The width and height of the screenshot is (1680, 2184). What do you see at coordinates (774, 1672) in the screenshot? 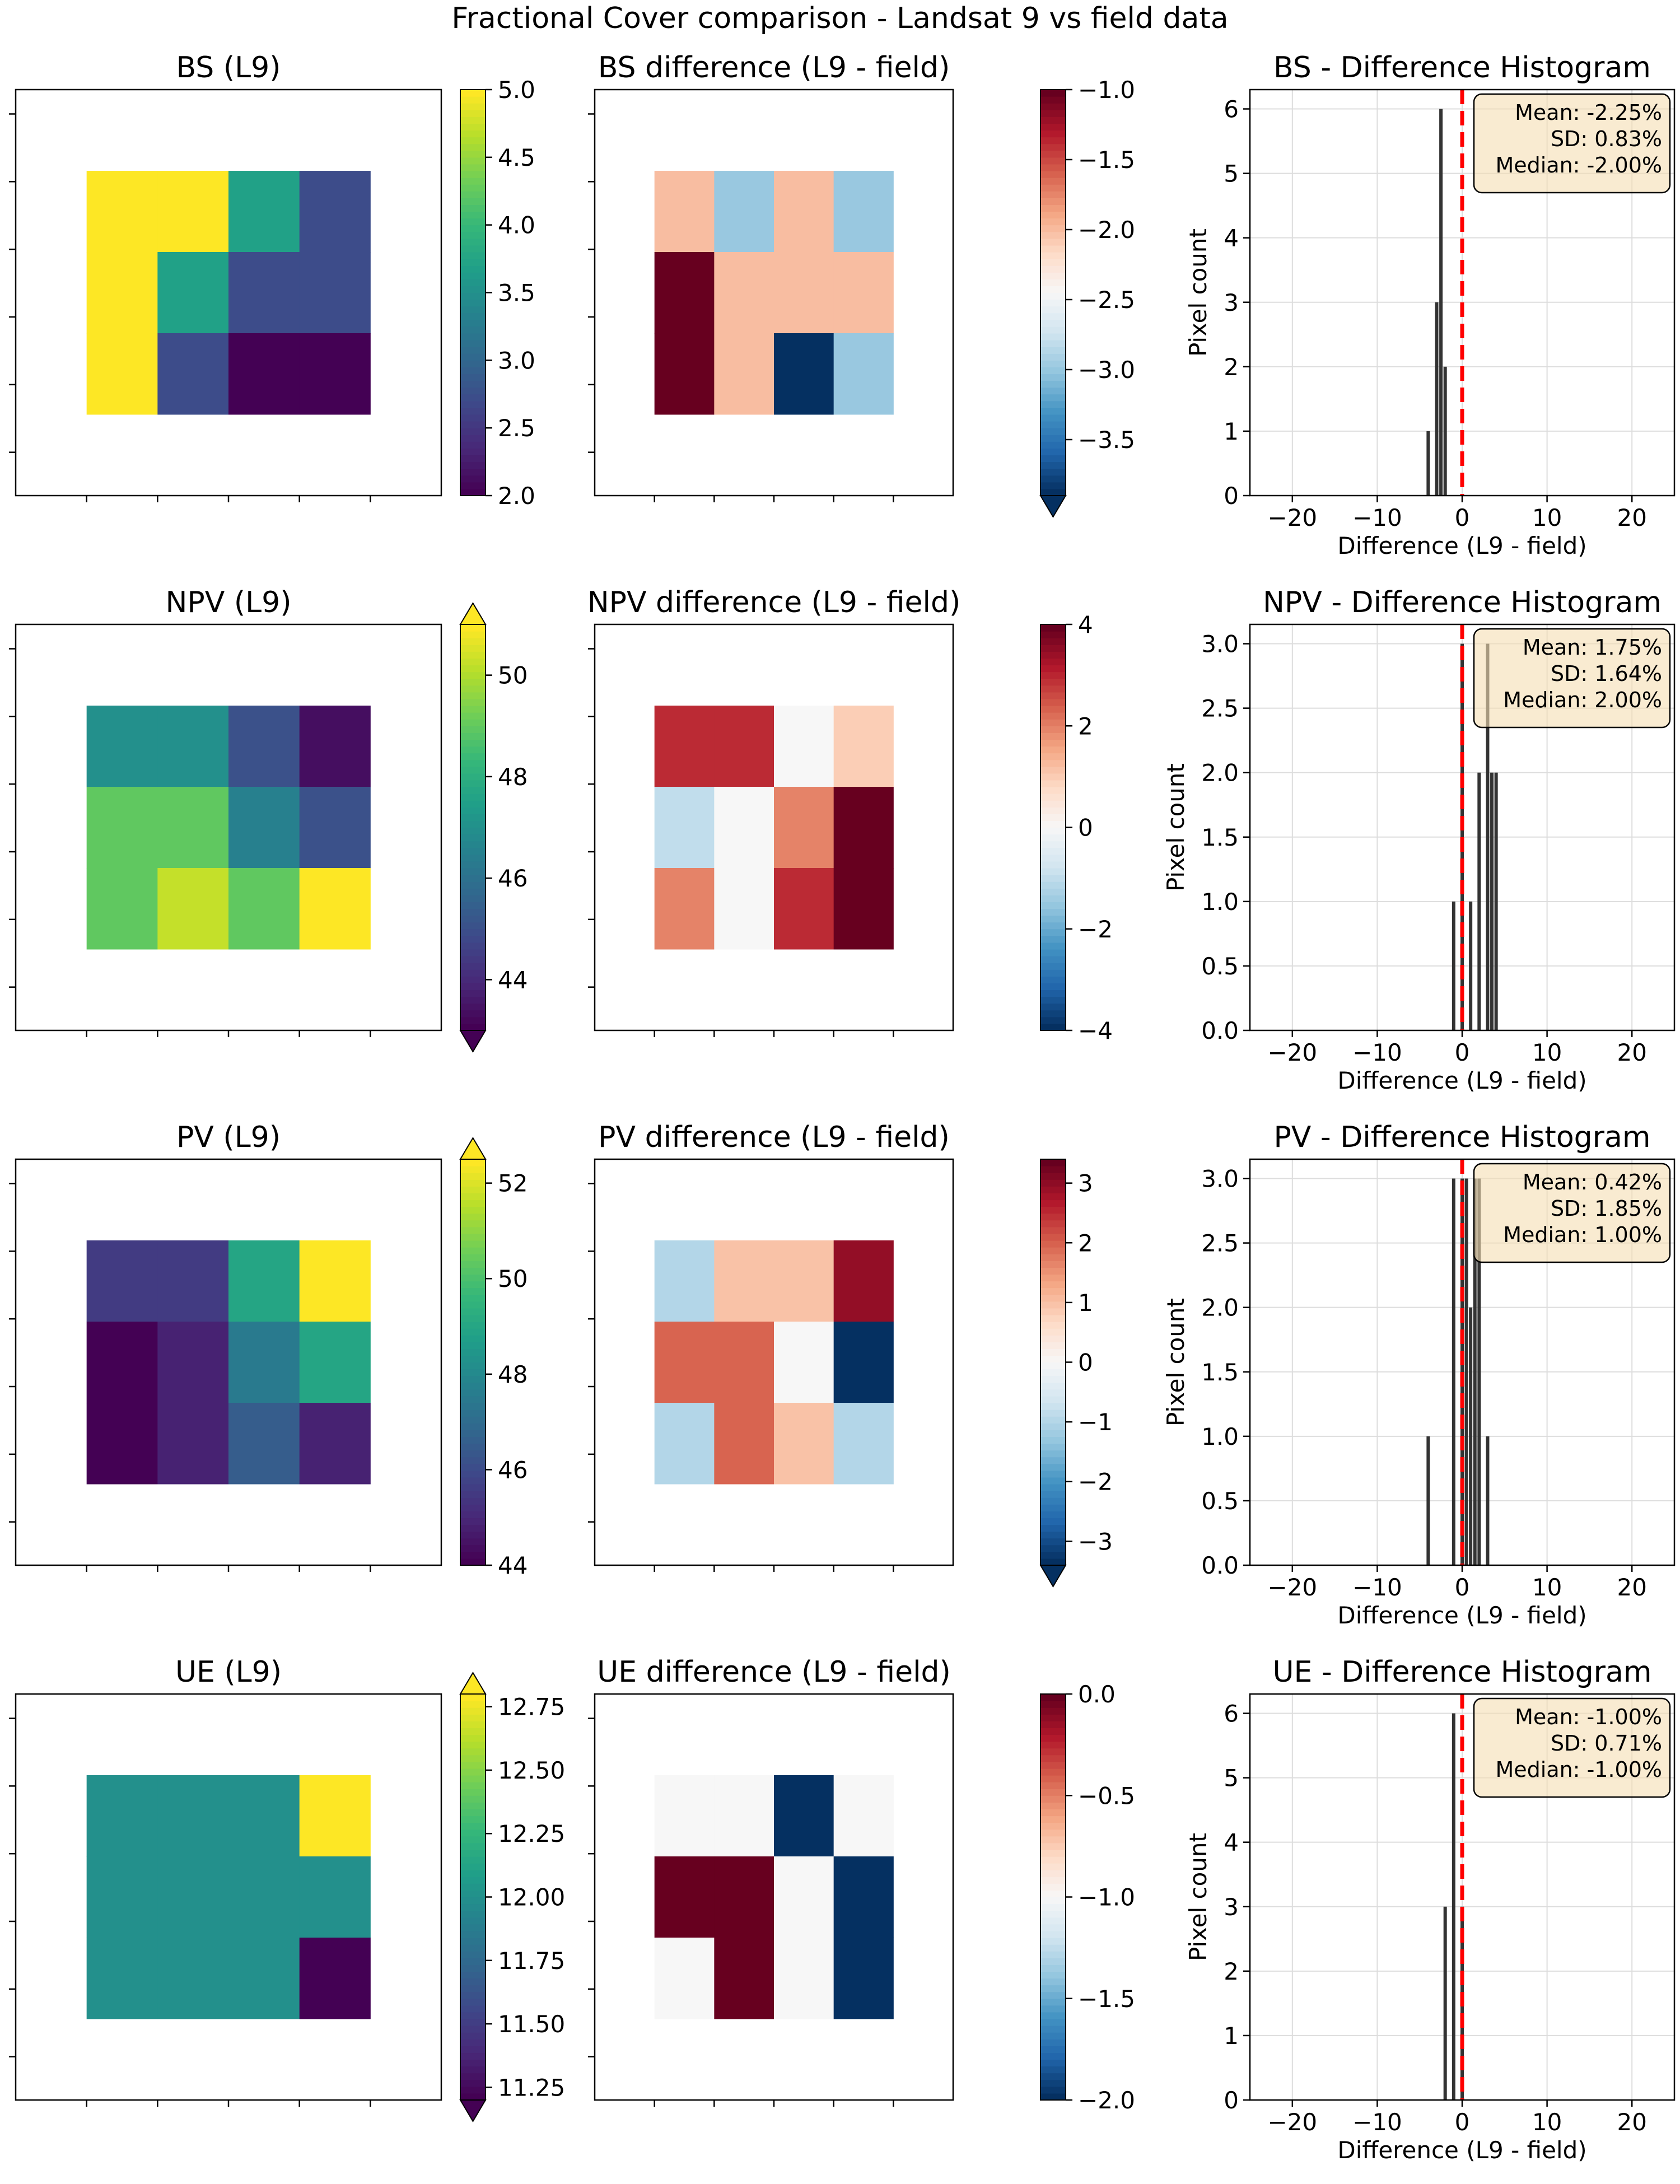
I see `ue-diff-title: UE difference (L9 - field)` at bounding box center [774, 1672].